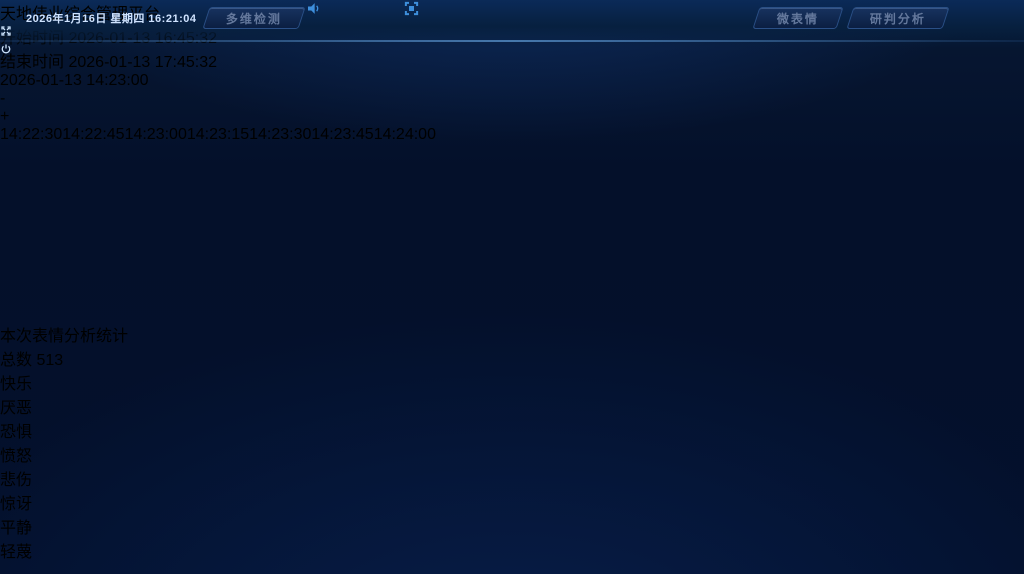  What do you see at coordinates (512, 51) in the screenshot?
I see `power-button` at bounding box center [512, 51].